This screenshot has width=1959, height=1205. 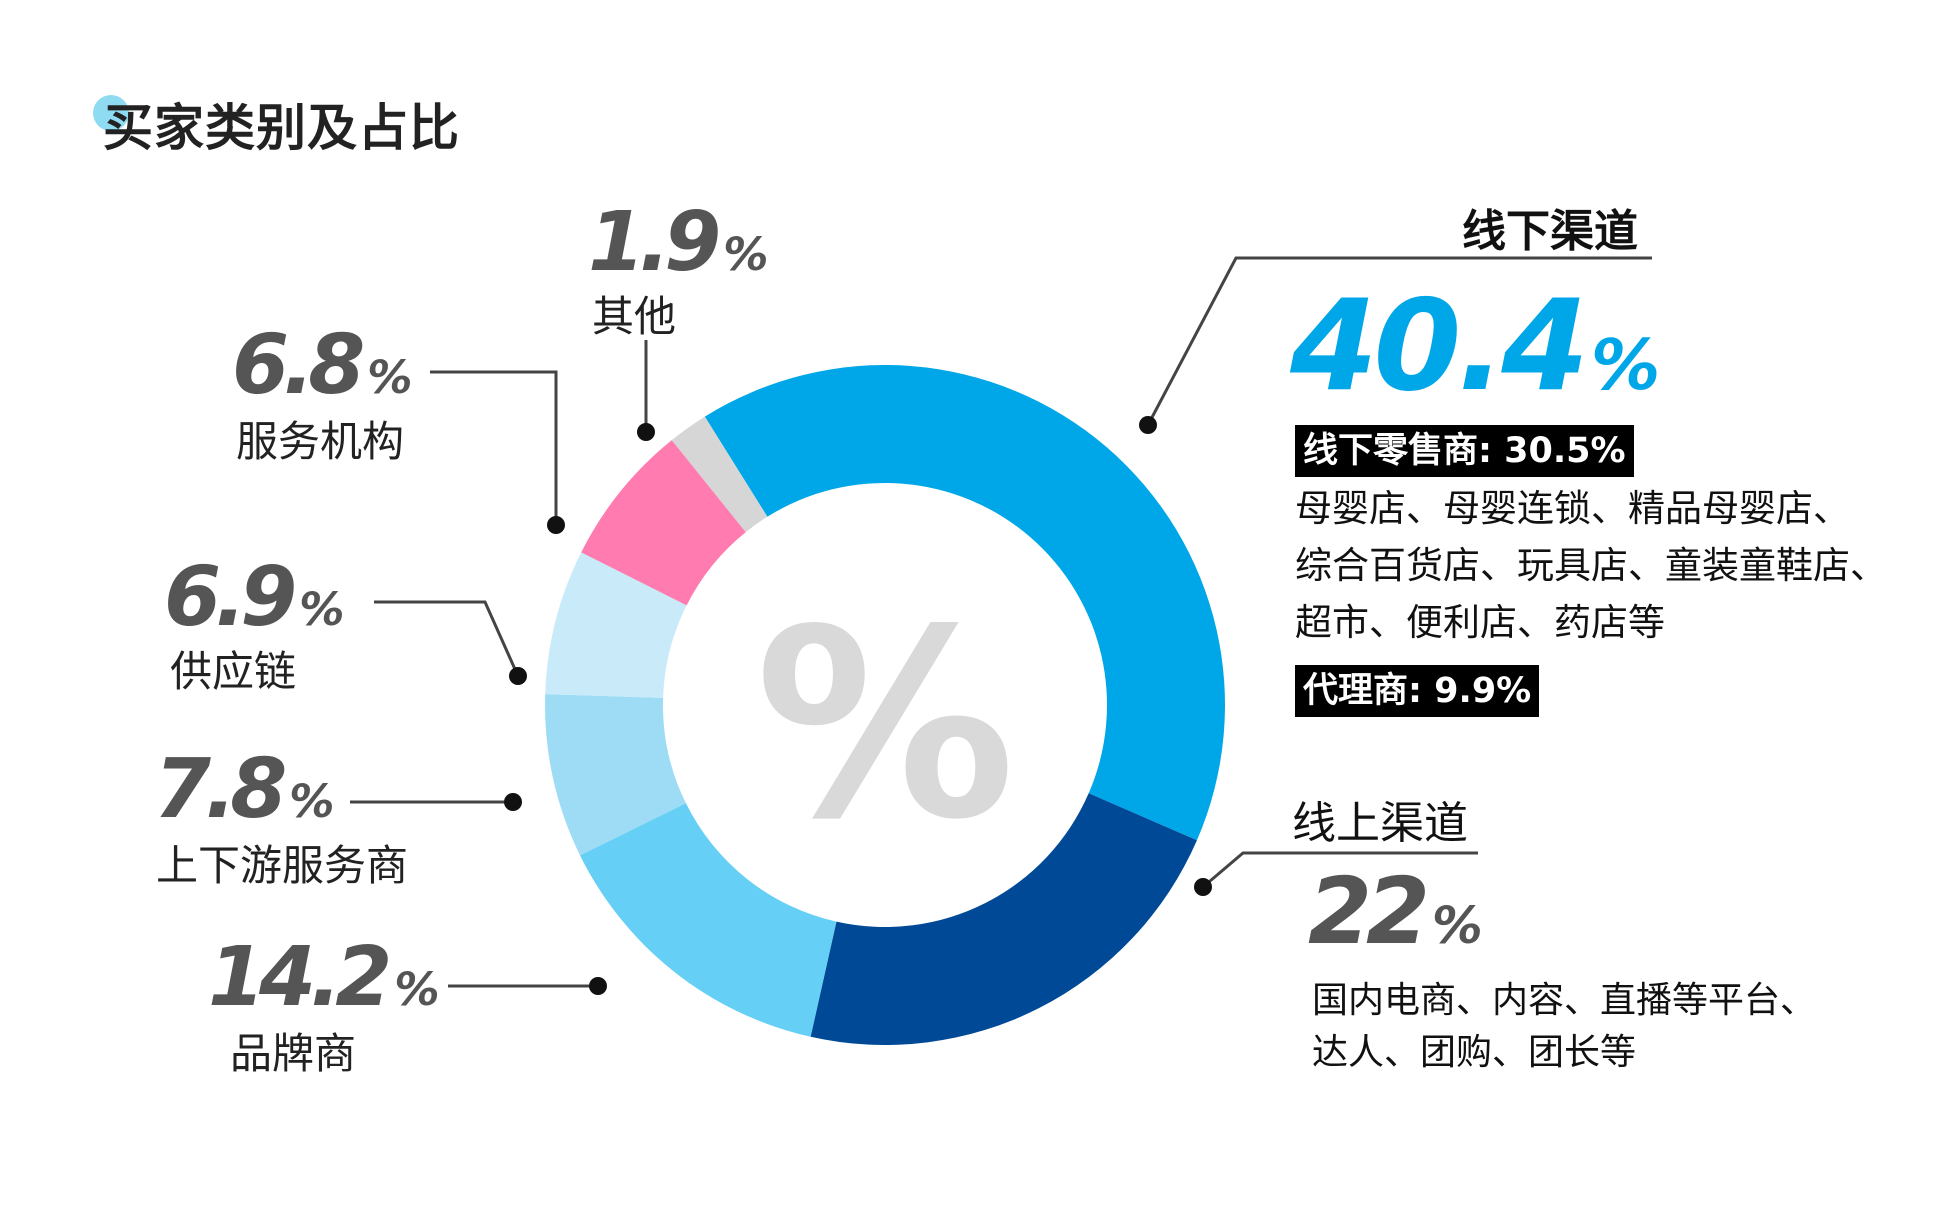 What do you see at coordinates (254, 597) in the screenshot?
I see `supply-pct: 6.9%` at bounding box center [254, 597].